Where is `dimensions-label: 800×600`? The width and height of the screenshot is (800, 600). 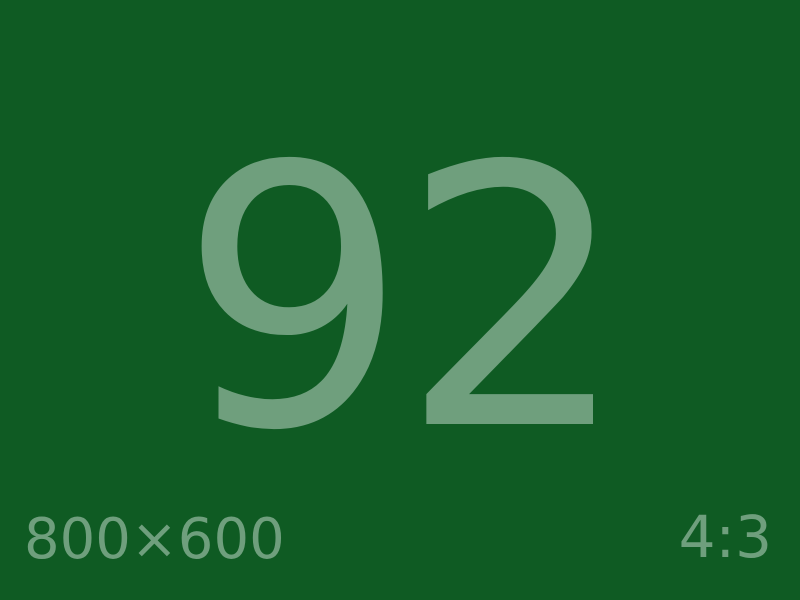
dimensions-label: 800×600 is located at coordinates (154, 539).